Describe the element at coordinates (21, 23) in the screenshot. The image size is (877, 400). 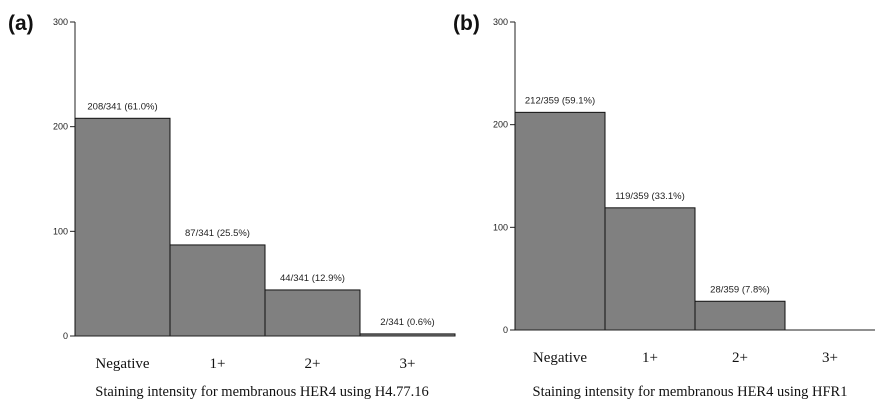
I see `panel-label: (a)` at that location.